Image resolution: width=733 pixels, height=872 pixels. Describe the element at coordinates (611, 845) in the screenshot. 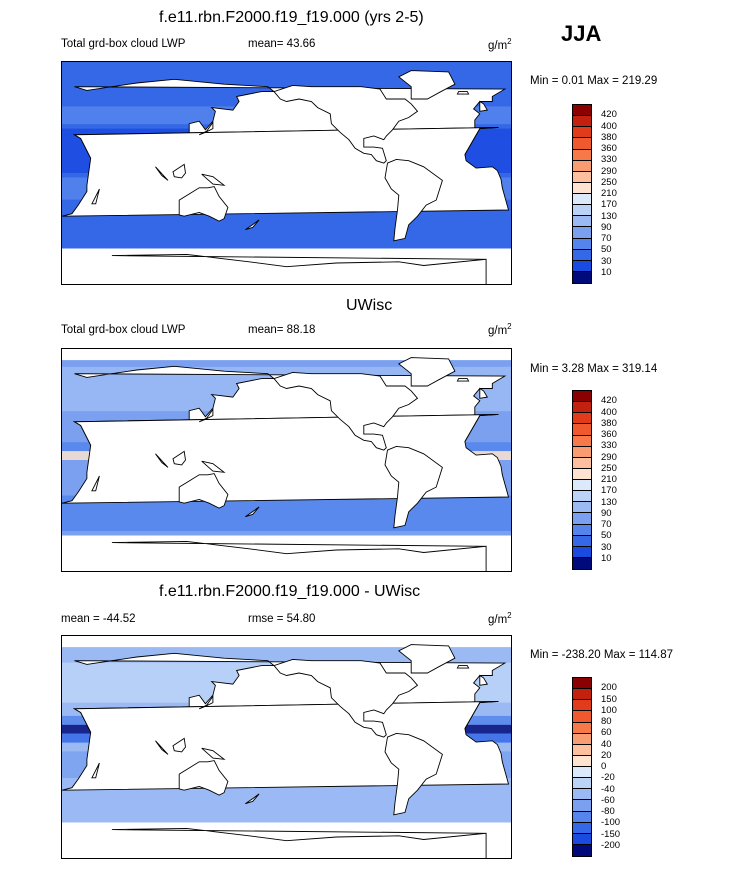

I see `colorbar-tick-label: -200` at that location.